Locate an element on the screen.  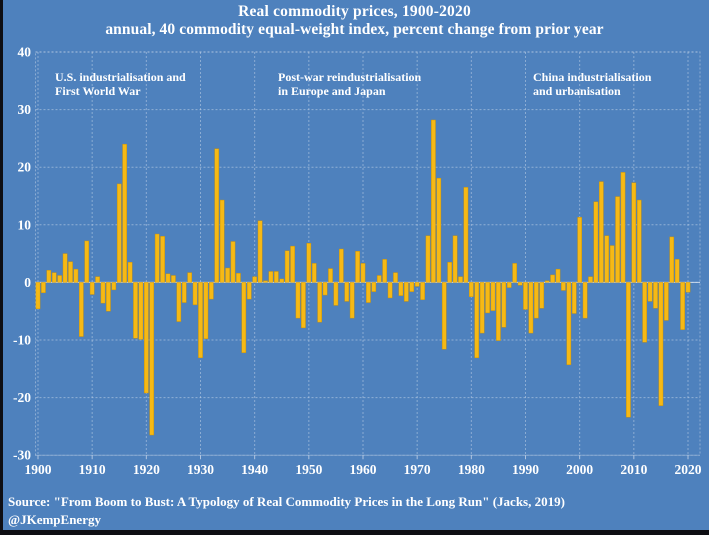
bar-1900 is located at coordinates (38, 296).